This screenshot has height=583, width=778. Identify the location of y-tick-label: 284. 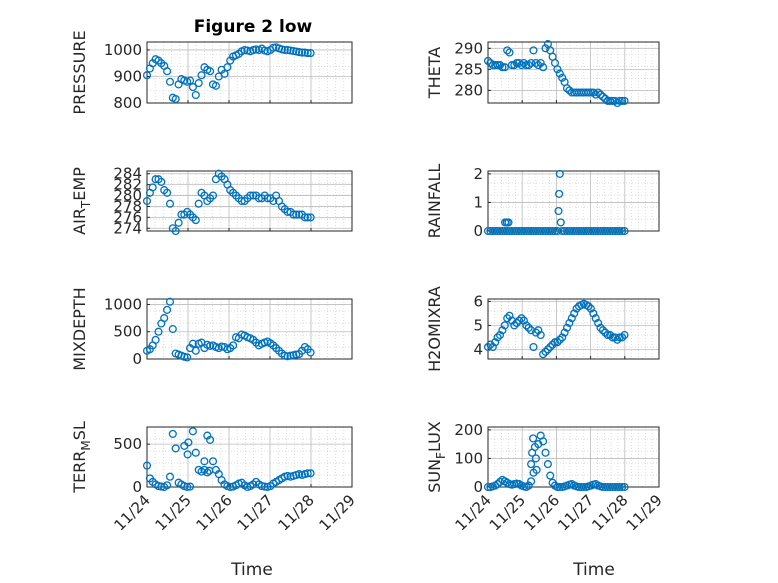
(127, 174).